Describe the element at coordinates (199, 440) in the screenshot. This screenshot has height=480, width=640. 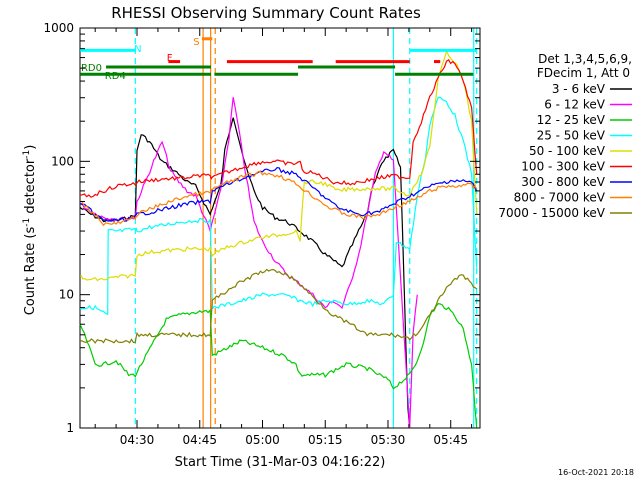
I see `x-tick-label: 04:45` at that location.